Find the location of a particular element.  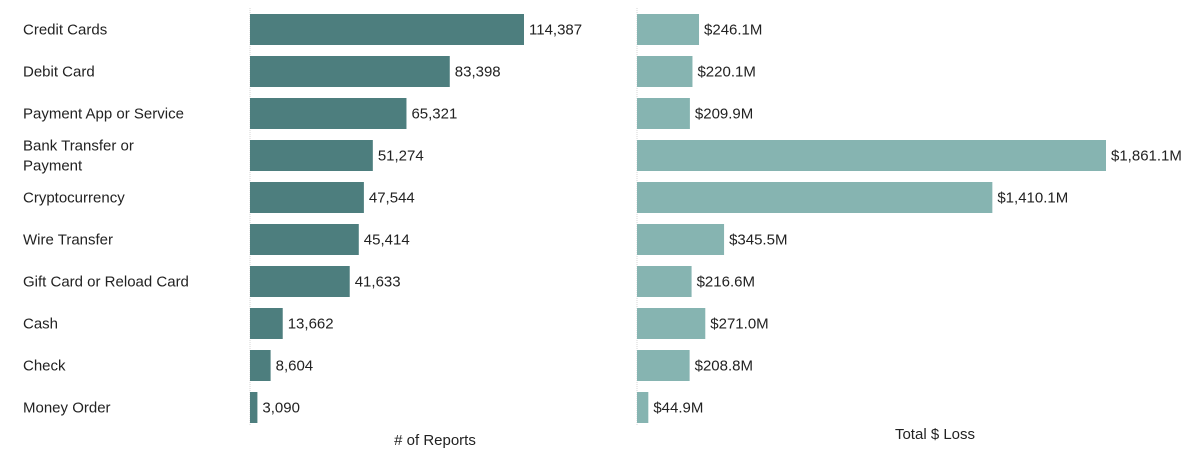

loss-value-label: $1,861.1M is located at coordinates (1146, 156).